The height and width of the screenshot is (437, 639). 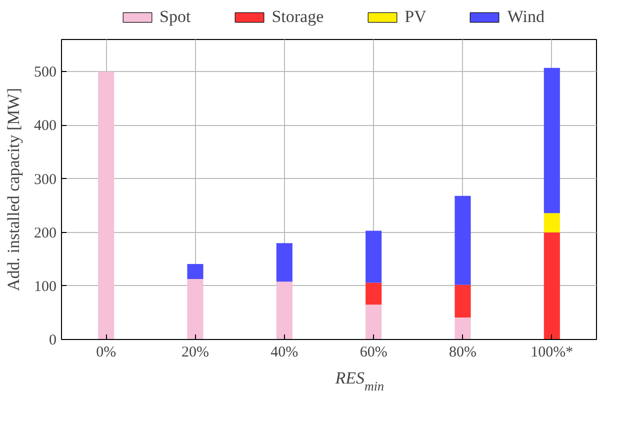 What do you see at coordinates (45, 180) in the screenshot?
I see `y-tick-label: 300` at bounding box center [45, 180].